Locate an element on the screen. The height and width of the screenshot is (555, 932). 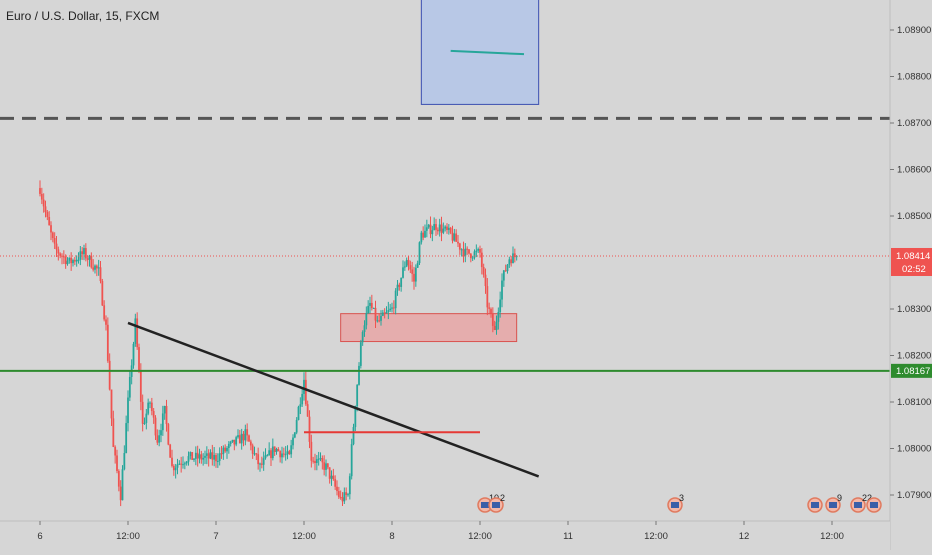
demand-zone is located at coordinates (429, 328).